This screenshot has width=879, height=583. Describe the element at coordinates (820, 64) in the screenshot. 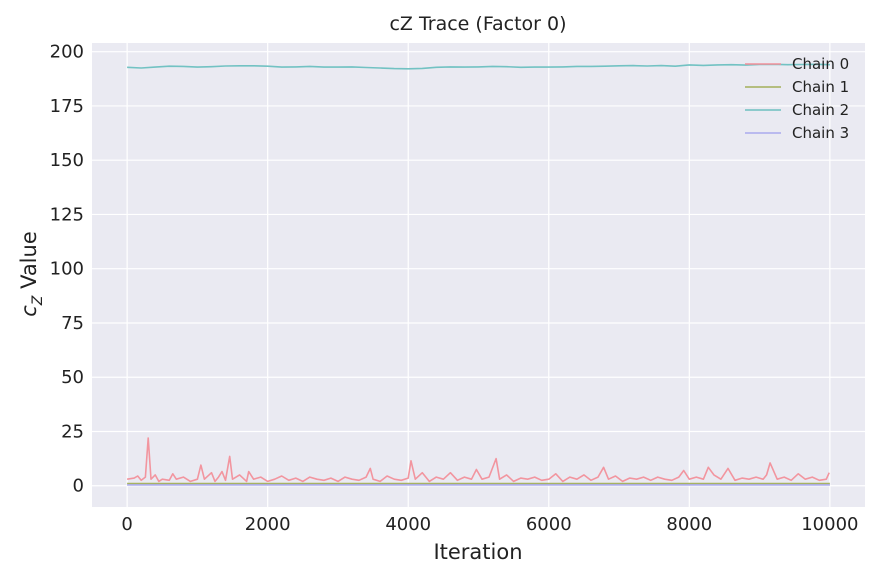

I see `legend-label-chain-0: Chain 0` at that location.